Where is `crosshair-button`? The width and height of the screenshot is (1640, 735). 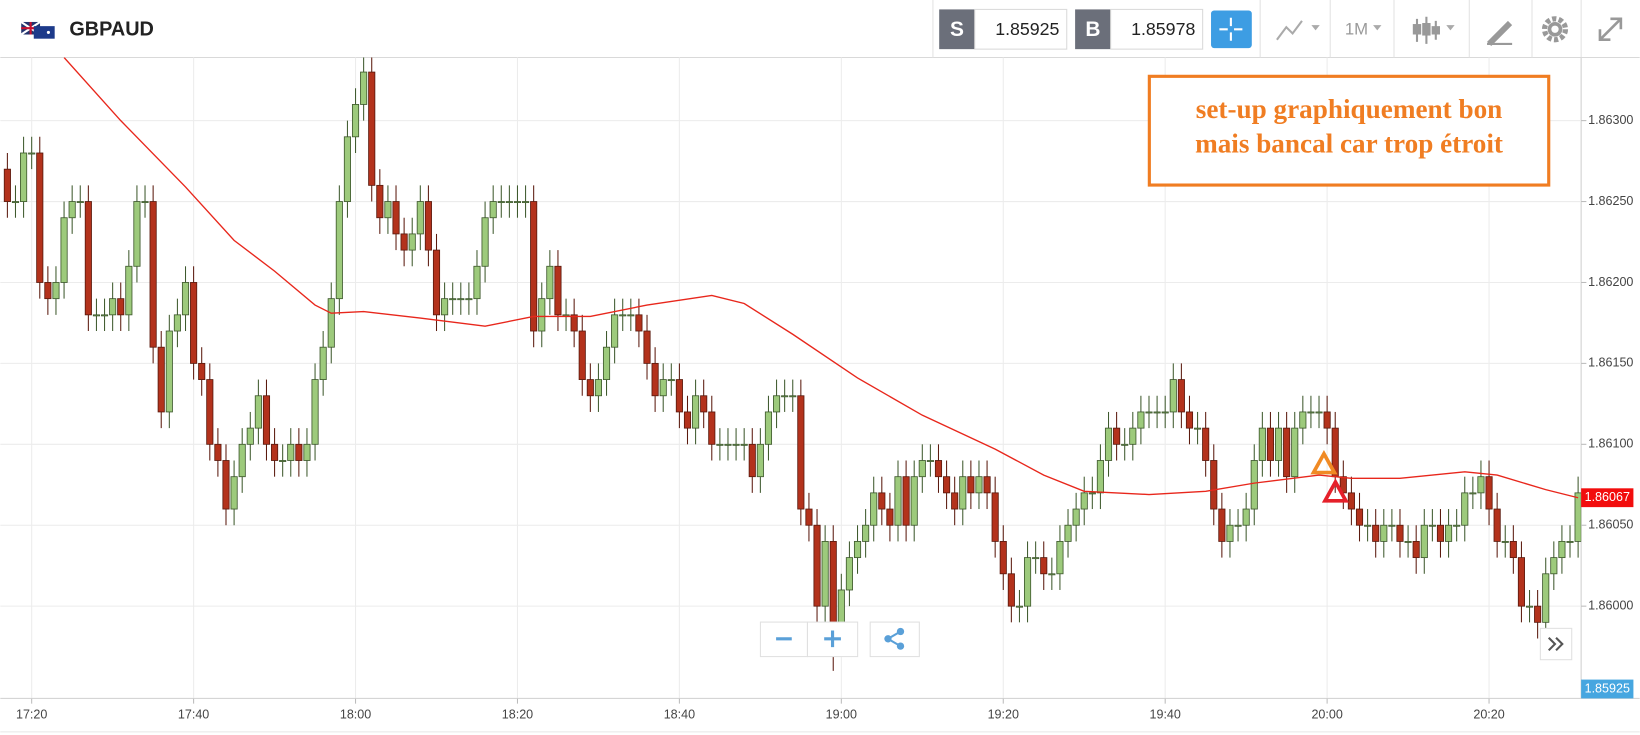 crosshair-button is located at coordinates (1231, 29).